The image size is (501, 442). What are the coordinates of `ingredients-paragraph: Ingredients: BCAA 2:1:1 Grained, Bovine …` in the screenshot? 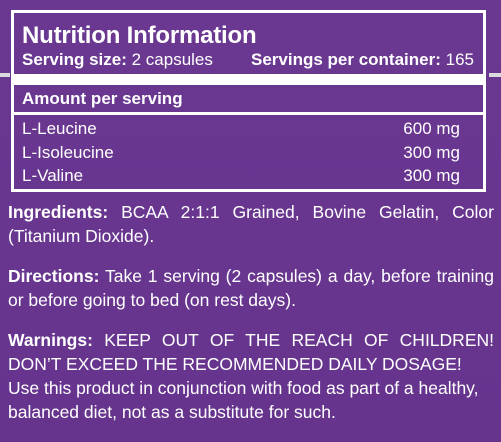 It's located at (251, 224).